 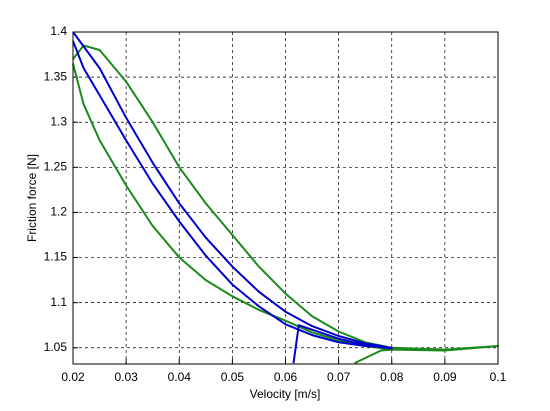 What do you see at coordinates (445, 377) in the screenshot?
I see `x-tick-label: 0.09` at bounding box center [445, 377].